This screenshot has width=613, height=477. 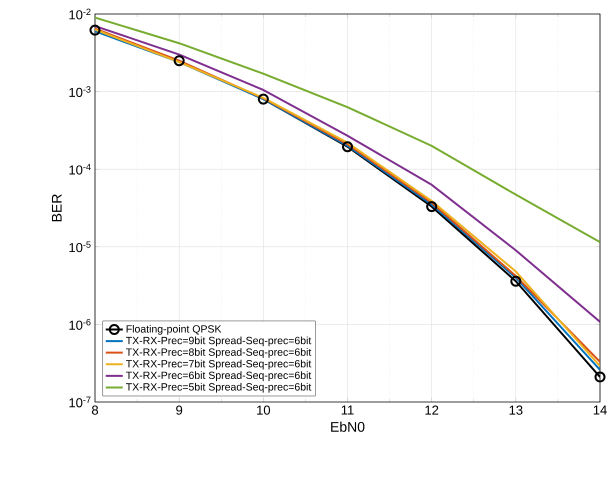 What do you see at coordinates (95, 410) in the screenshot?
I see `x-tick-label: 8` at bounding box center [95, 410].